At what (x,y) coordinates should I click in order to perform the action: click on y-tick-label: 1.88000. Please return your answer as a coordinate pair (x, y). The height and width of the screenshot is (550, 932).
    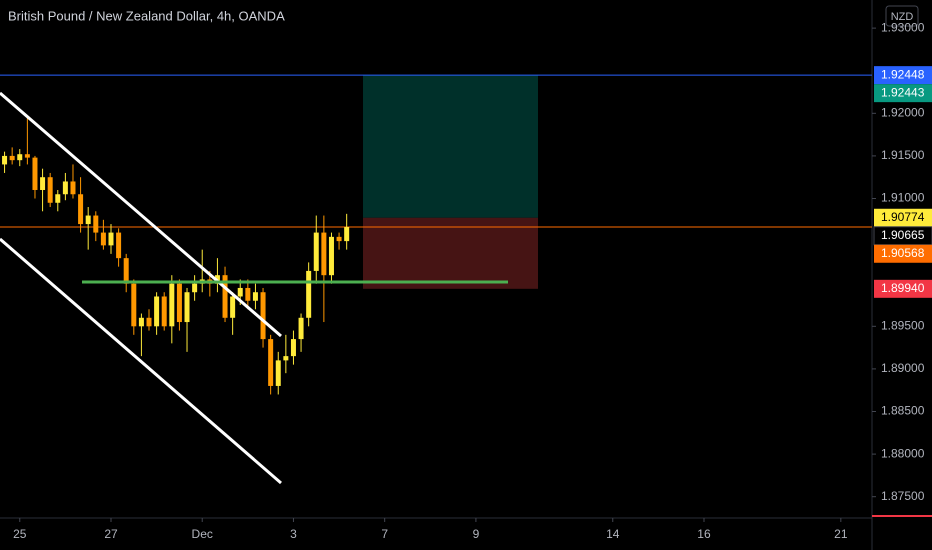
    Looking at the image, I should click on (903, 453).